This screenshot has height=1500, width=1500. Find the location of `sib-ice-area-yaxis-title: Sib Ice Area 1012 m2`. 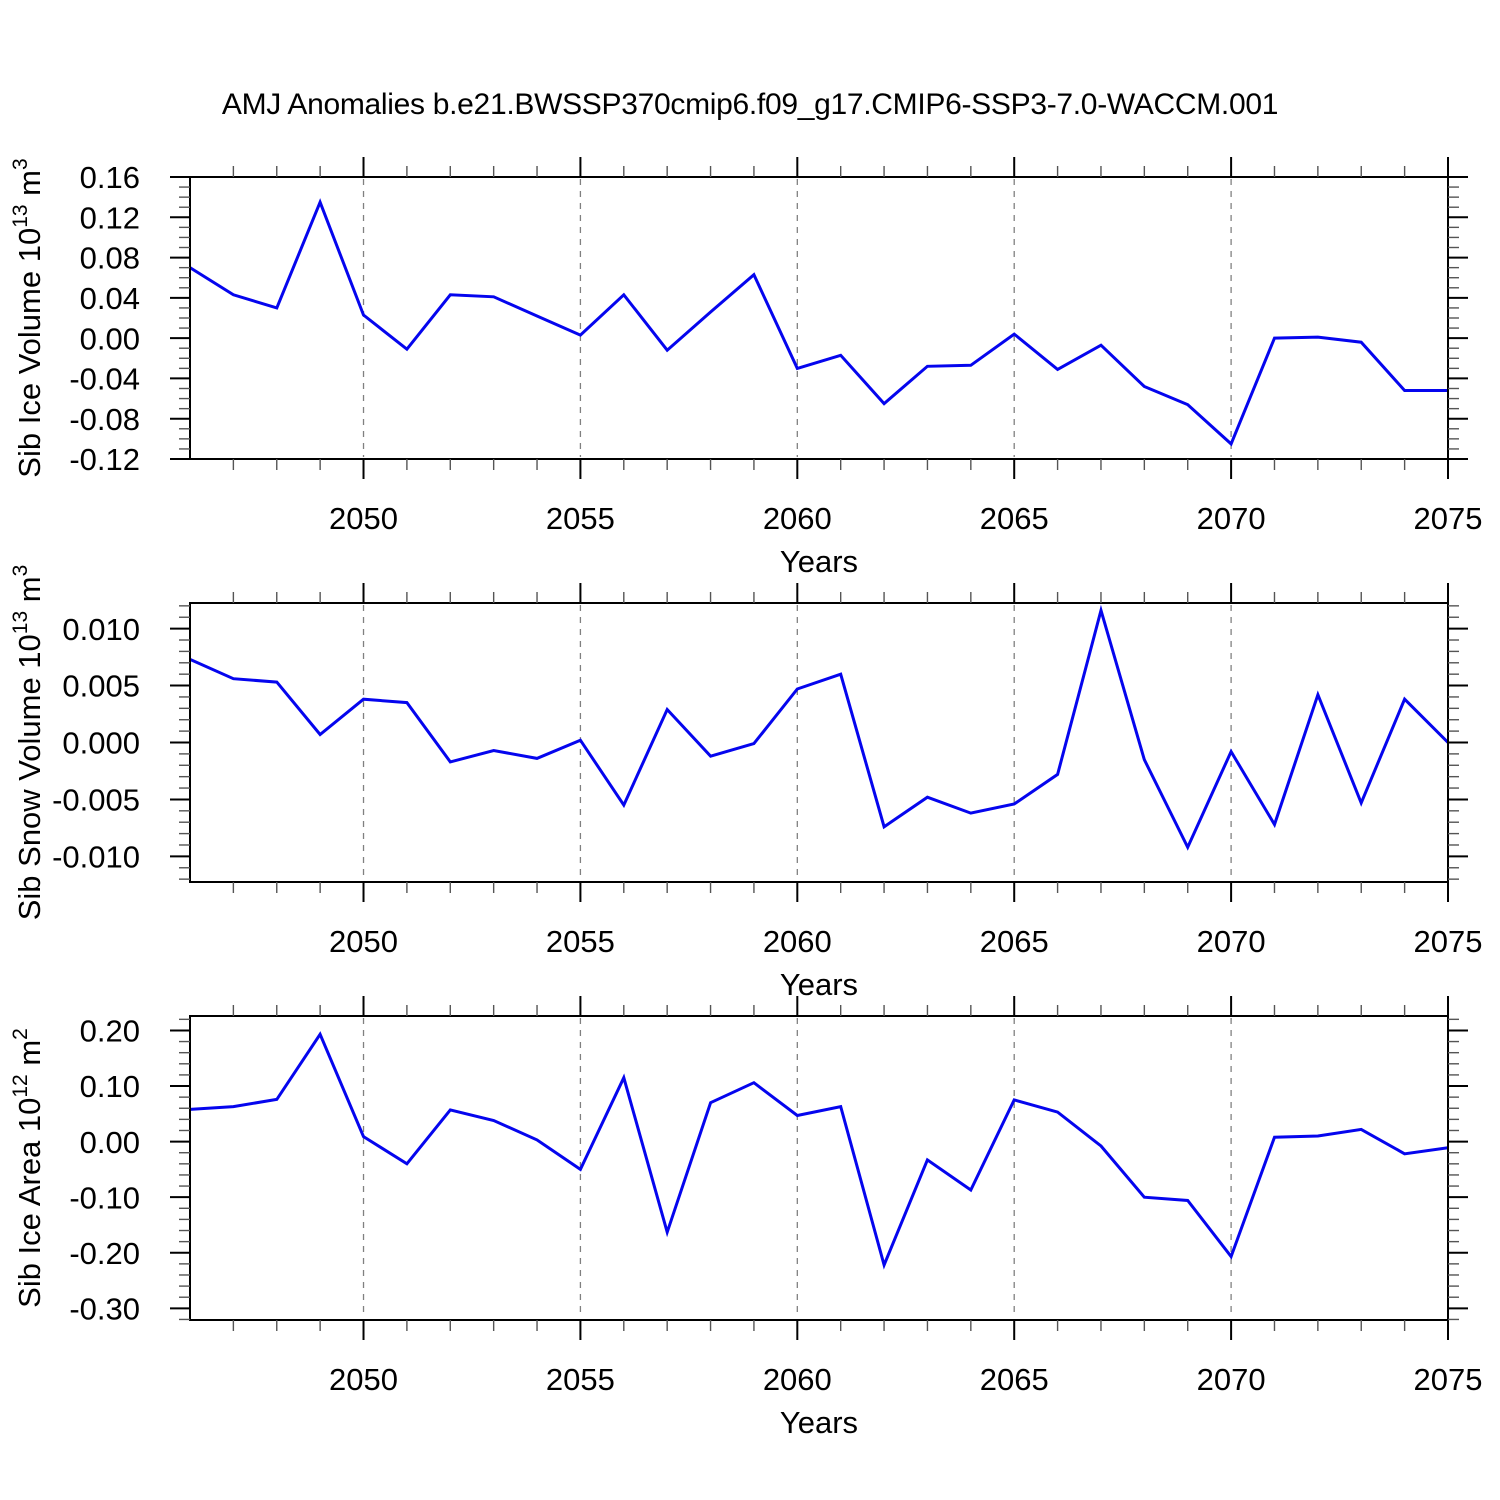

sib-ice-area-yaxis-title: Sib Ice Area 1012 m2 is located at coordinates (28, 1168).